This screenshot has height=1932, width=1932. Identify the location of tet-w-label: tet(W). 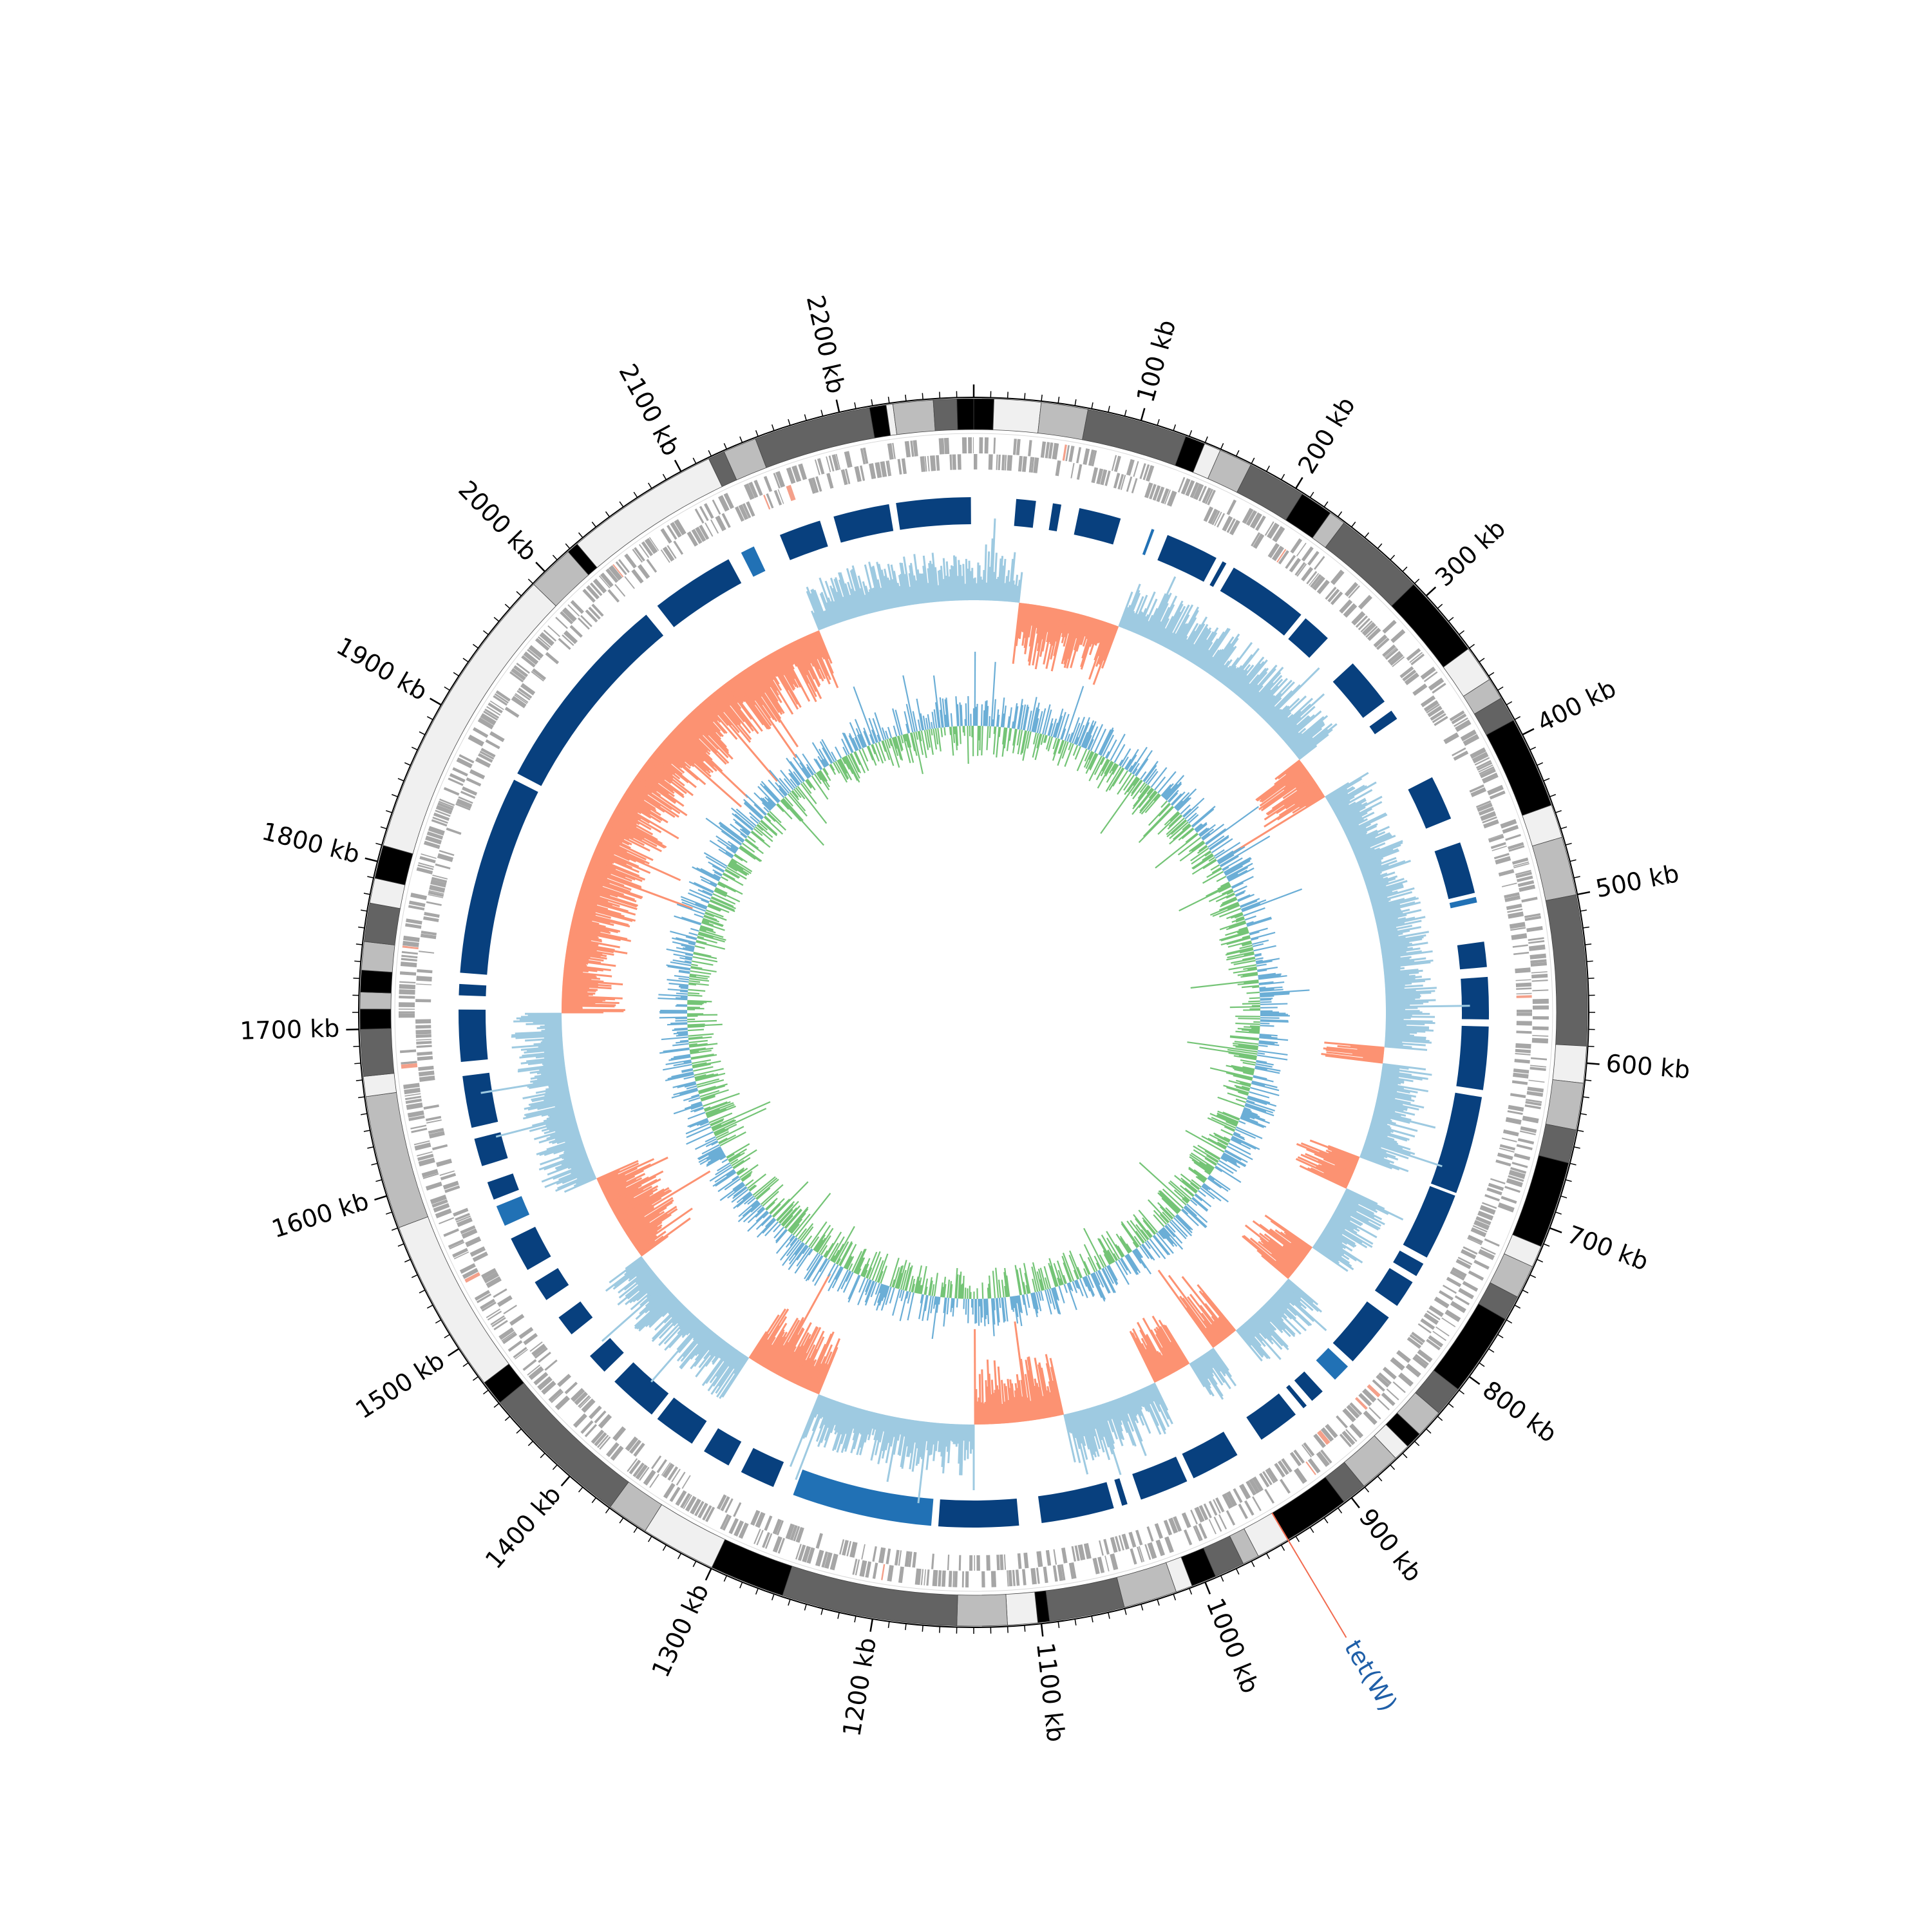
(1371, 1675).